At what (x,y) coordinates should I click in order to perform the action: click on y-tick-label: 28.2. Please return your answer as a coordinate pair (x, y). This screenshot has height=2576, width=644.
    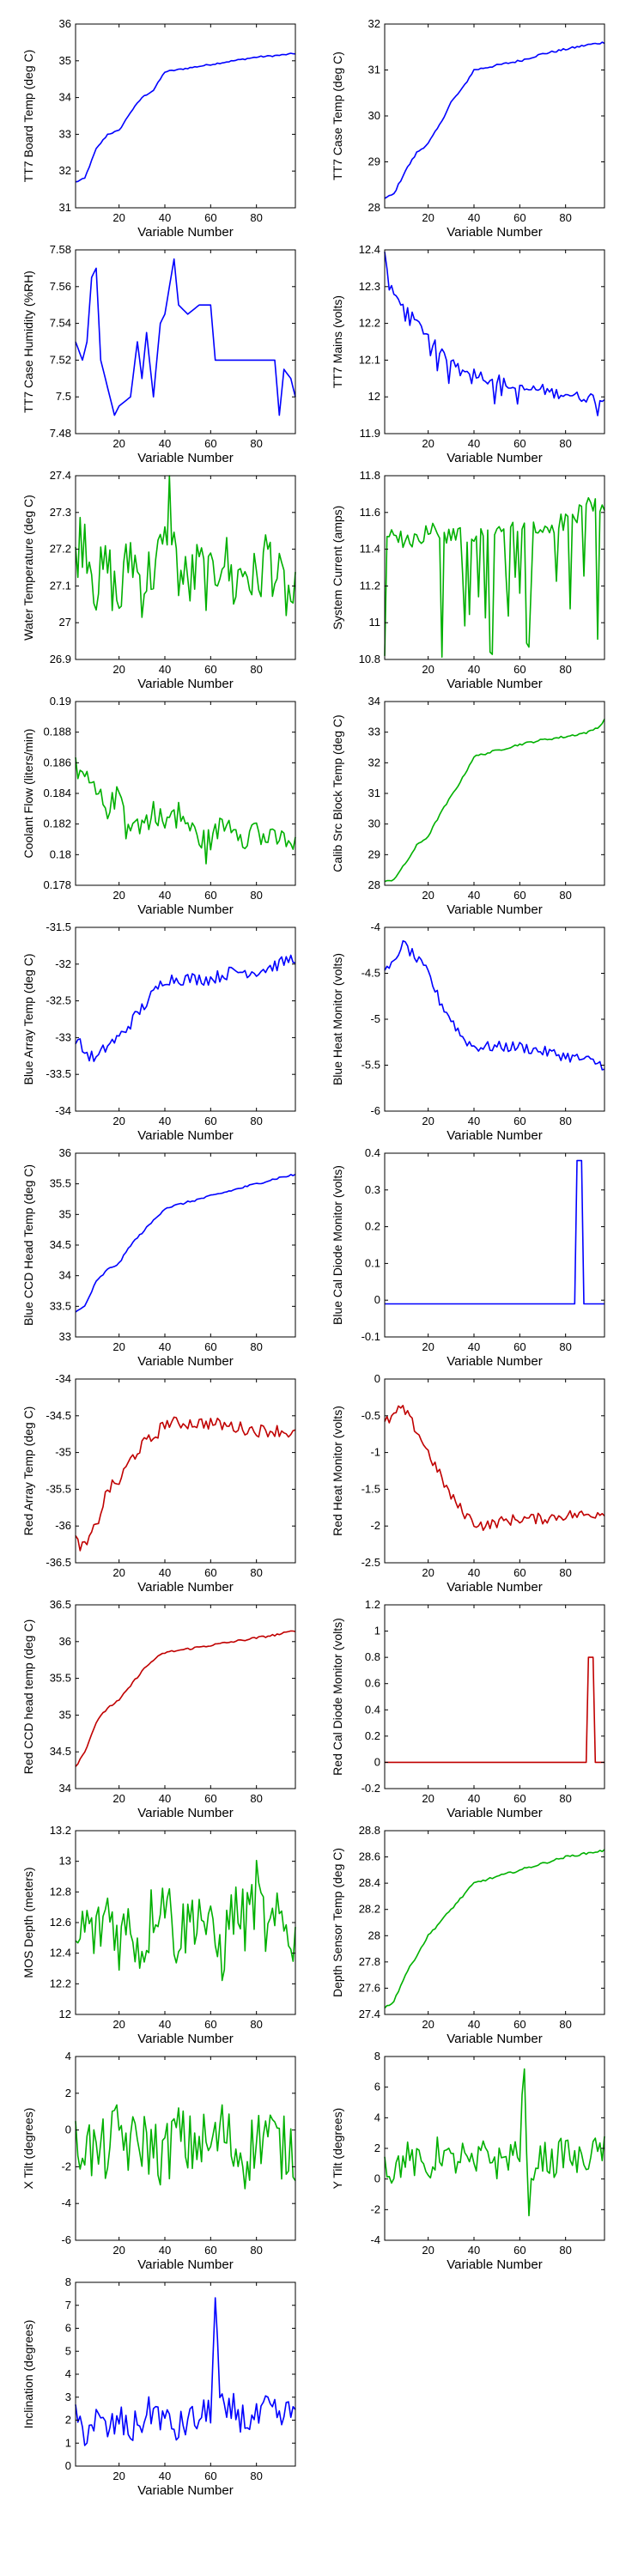
    Looking at the image, I should click on (369, 1909).